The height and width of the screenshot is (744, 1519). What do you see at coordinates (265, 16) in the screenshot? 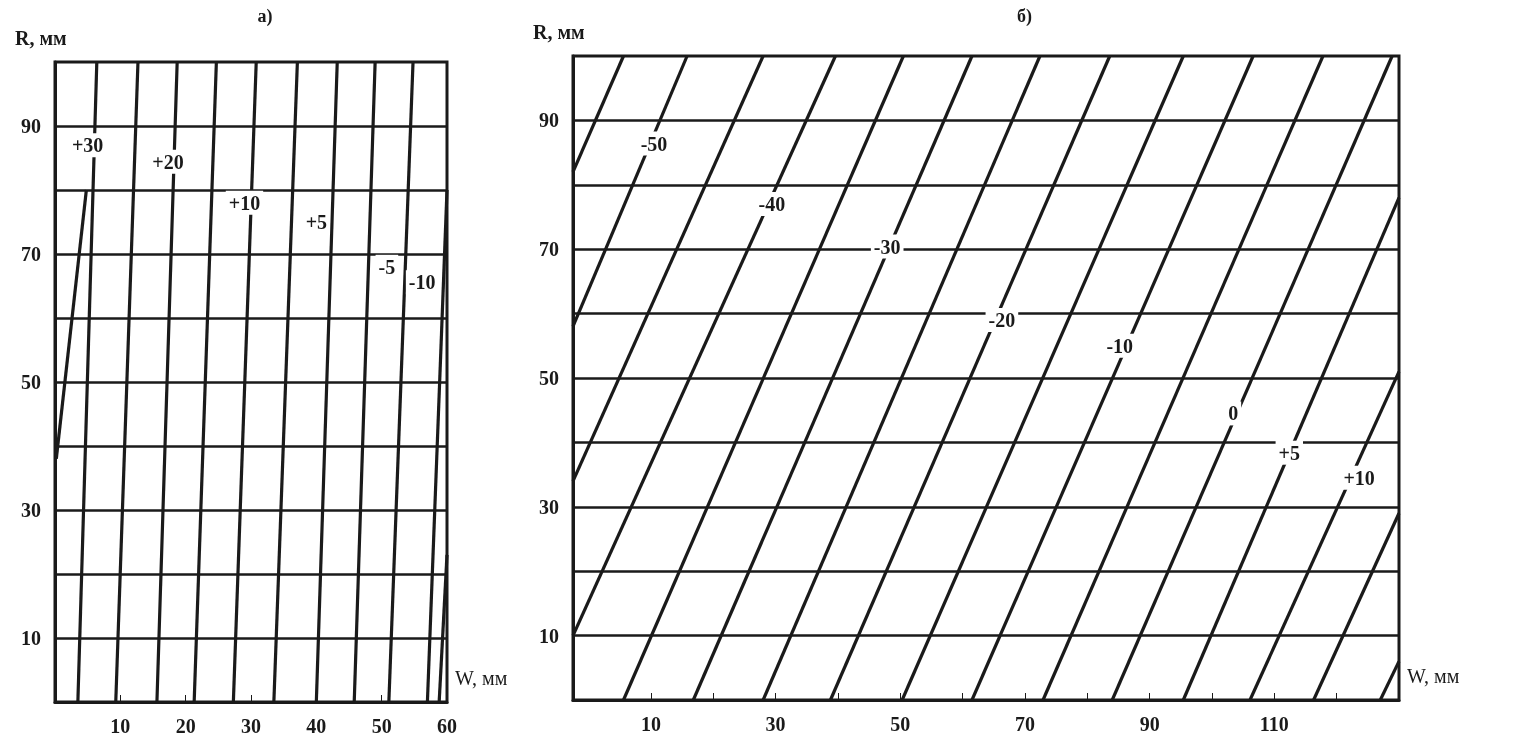
I see `chart-title: а)` at bounding box center [265, 16].